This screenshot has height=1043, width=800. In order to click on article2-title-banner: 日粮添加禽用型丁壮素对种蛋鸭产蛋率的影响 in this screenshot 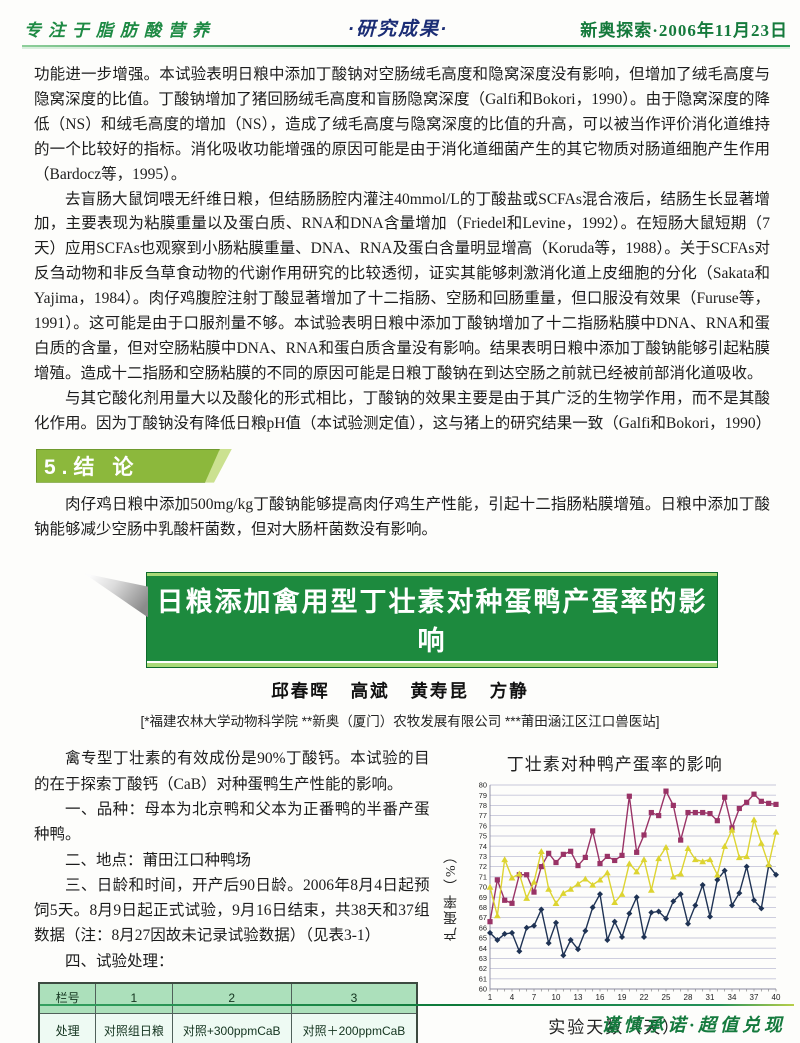, I will do `click(401, 620)`.